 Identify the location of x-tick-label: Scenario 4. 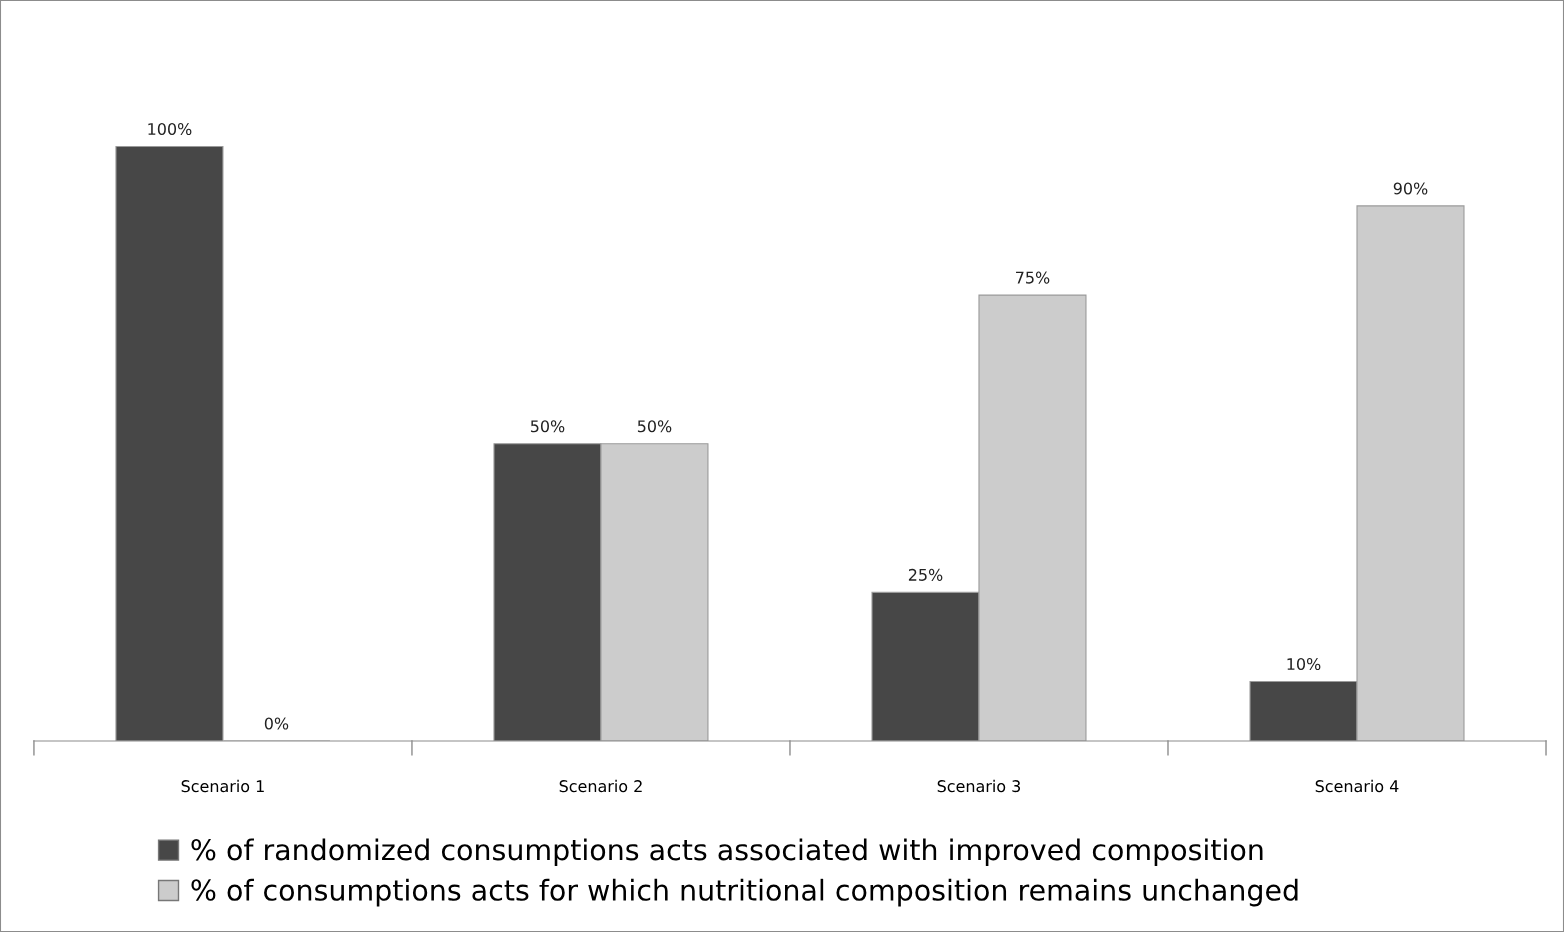
(1357, 786).